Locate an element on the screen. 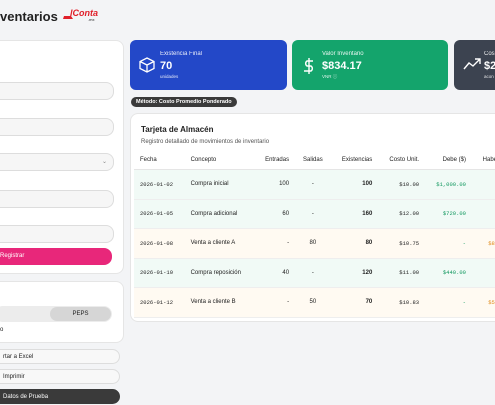 The width and height of the screenshot is (495, 405). card-label: Cos is located at coordinates (489, 54).